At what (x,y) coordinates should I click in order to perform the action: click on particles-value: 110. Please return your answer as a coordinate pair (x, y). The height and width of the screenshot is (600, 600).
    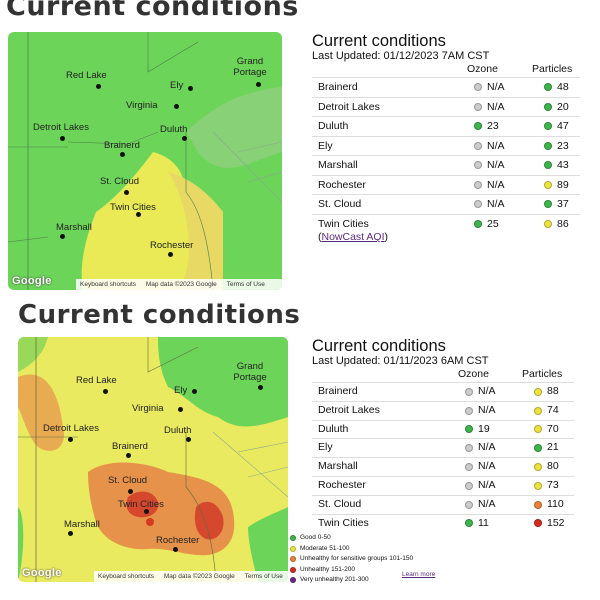
    Looking at the image, I should click on (555, 503).